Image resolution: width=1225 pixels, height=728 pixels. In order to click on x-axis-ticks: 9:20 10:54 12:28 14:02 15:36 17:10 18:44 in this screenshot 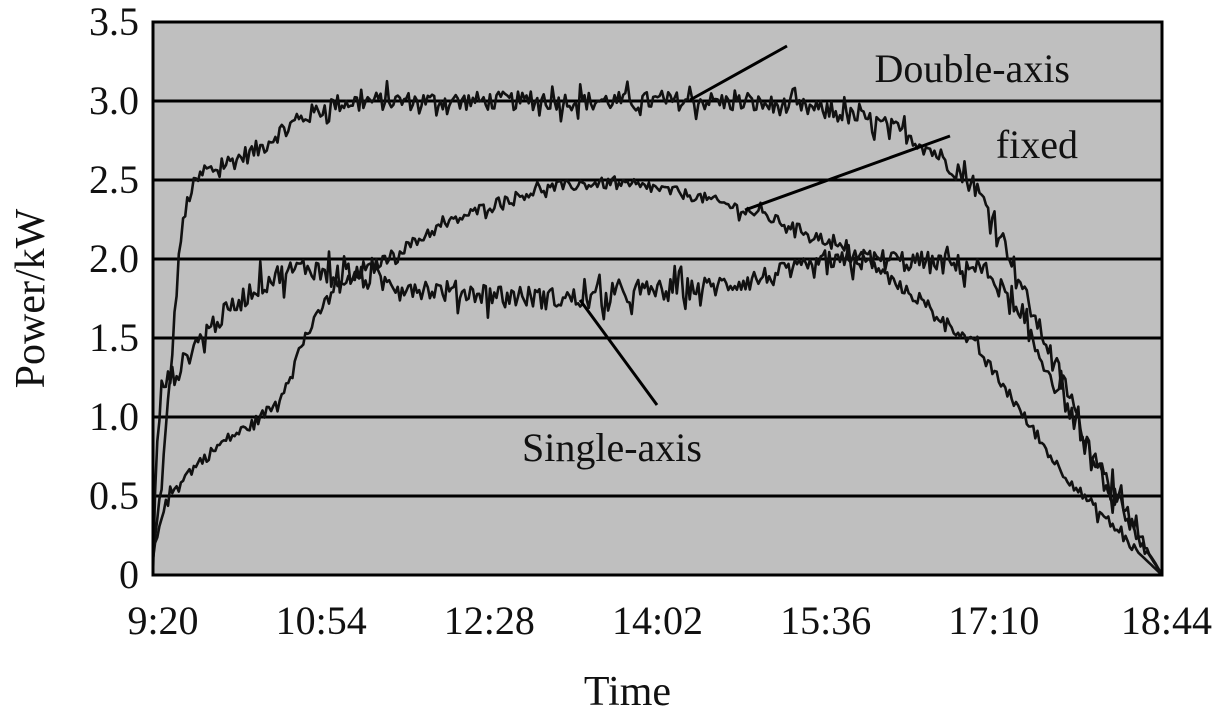, I will do `click(669, 620)`.